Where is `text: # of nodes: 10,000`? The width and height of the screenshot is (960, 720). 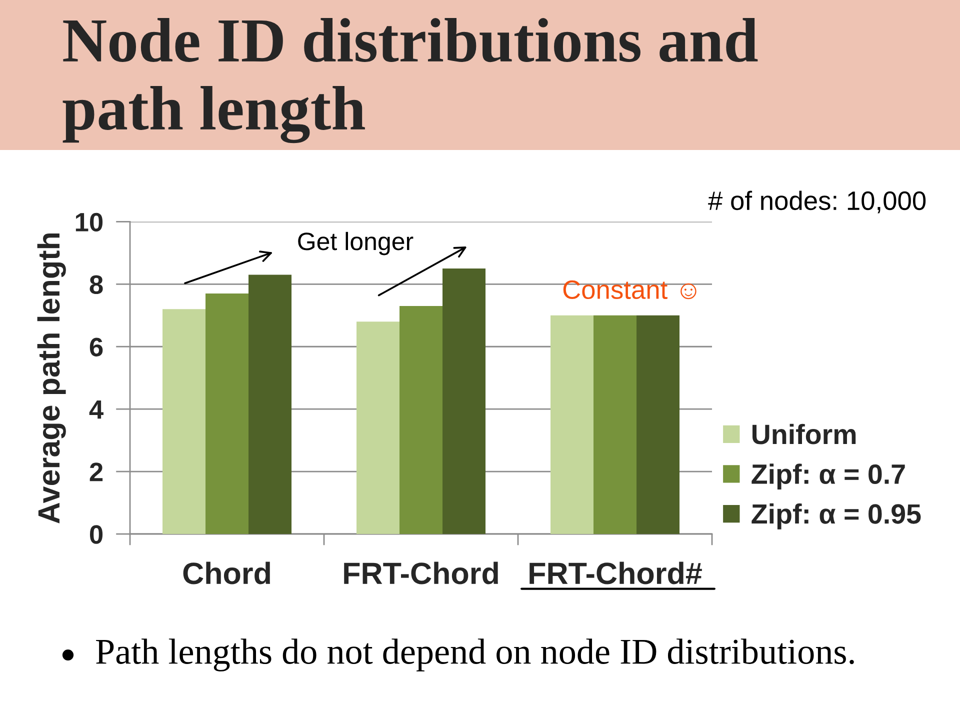
text: # of nodes: 10,000 is located at coordinates (817, 202).